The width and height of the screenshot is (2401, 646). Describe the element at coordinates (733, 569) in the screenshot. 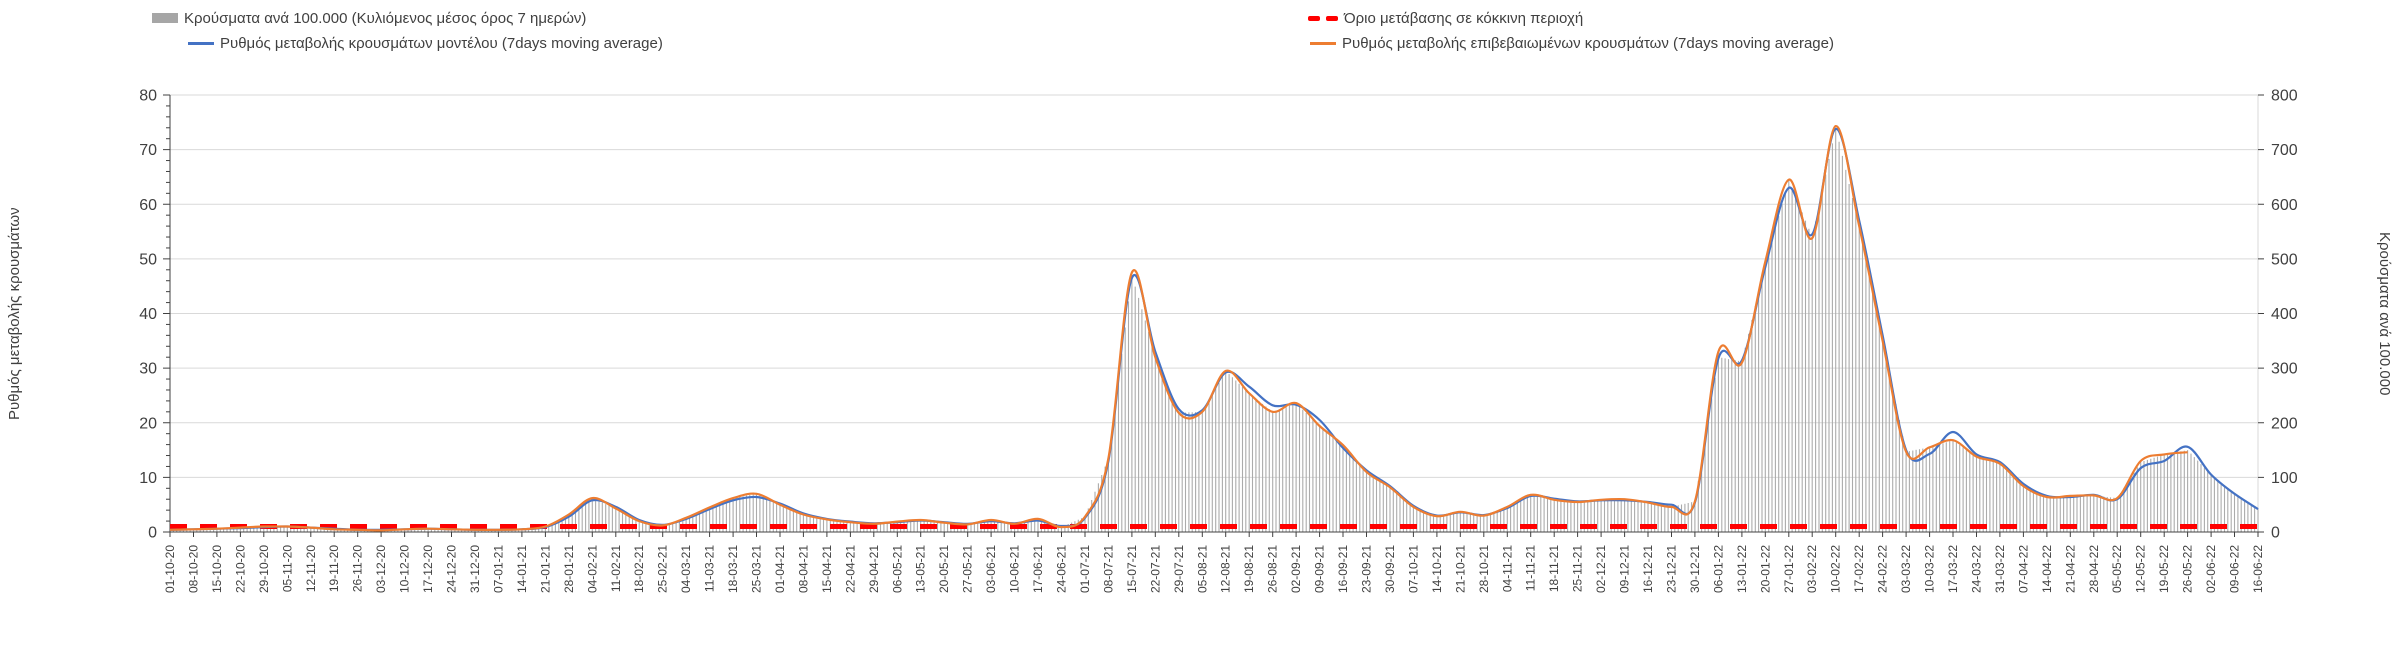

I see `svg-text: 18-03-21` at that location.